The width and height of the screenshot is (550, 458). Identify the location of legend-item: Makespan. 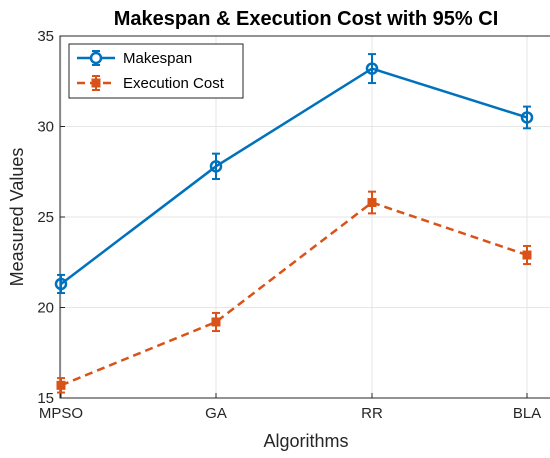
(134, 58).